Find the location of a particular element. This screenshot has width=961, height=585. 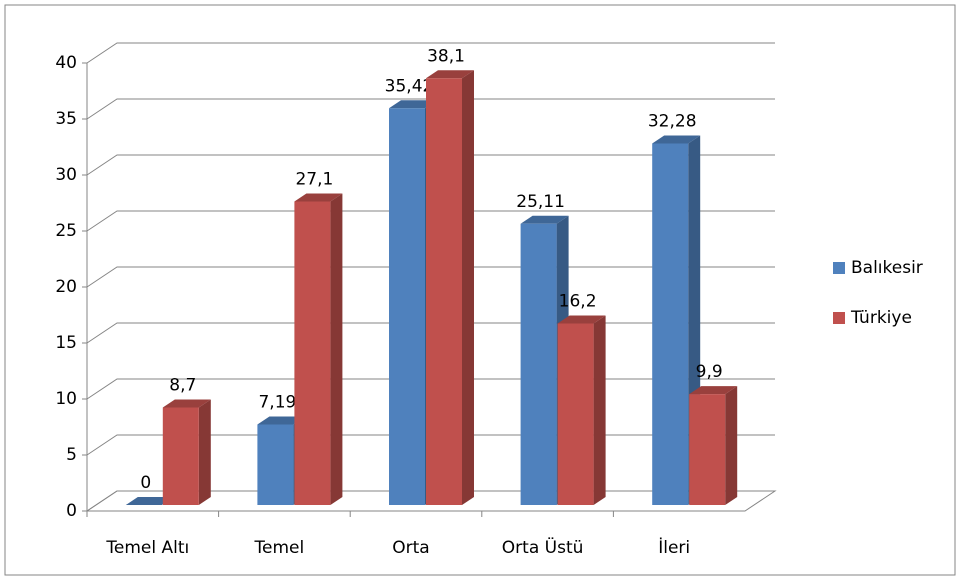

y-tick-label: 15 is located at coordinates (66, 343).